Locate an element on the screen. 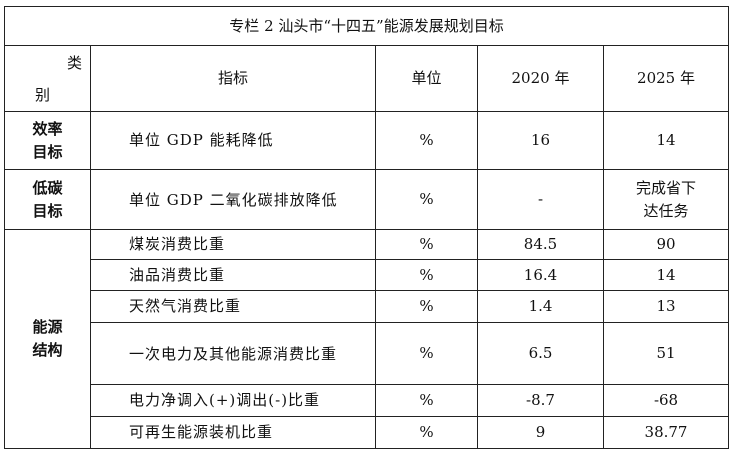  value-2020-cell: 9 is located at coordinates (540, 432).